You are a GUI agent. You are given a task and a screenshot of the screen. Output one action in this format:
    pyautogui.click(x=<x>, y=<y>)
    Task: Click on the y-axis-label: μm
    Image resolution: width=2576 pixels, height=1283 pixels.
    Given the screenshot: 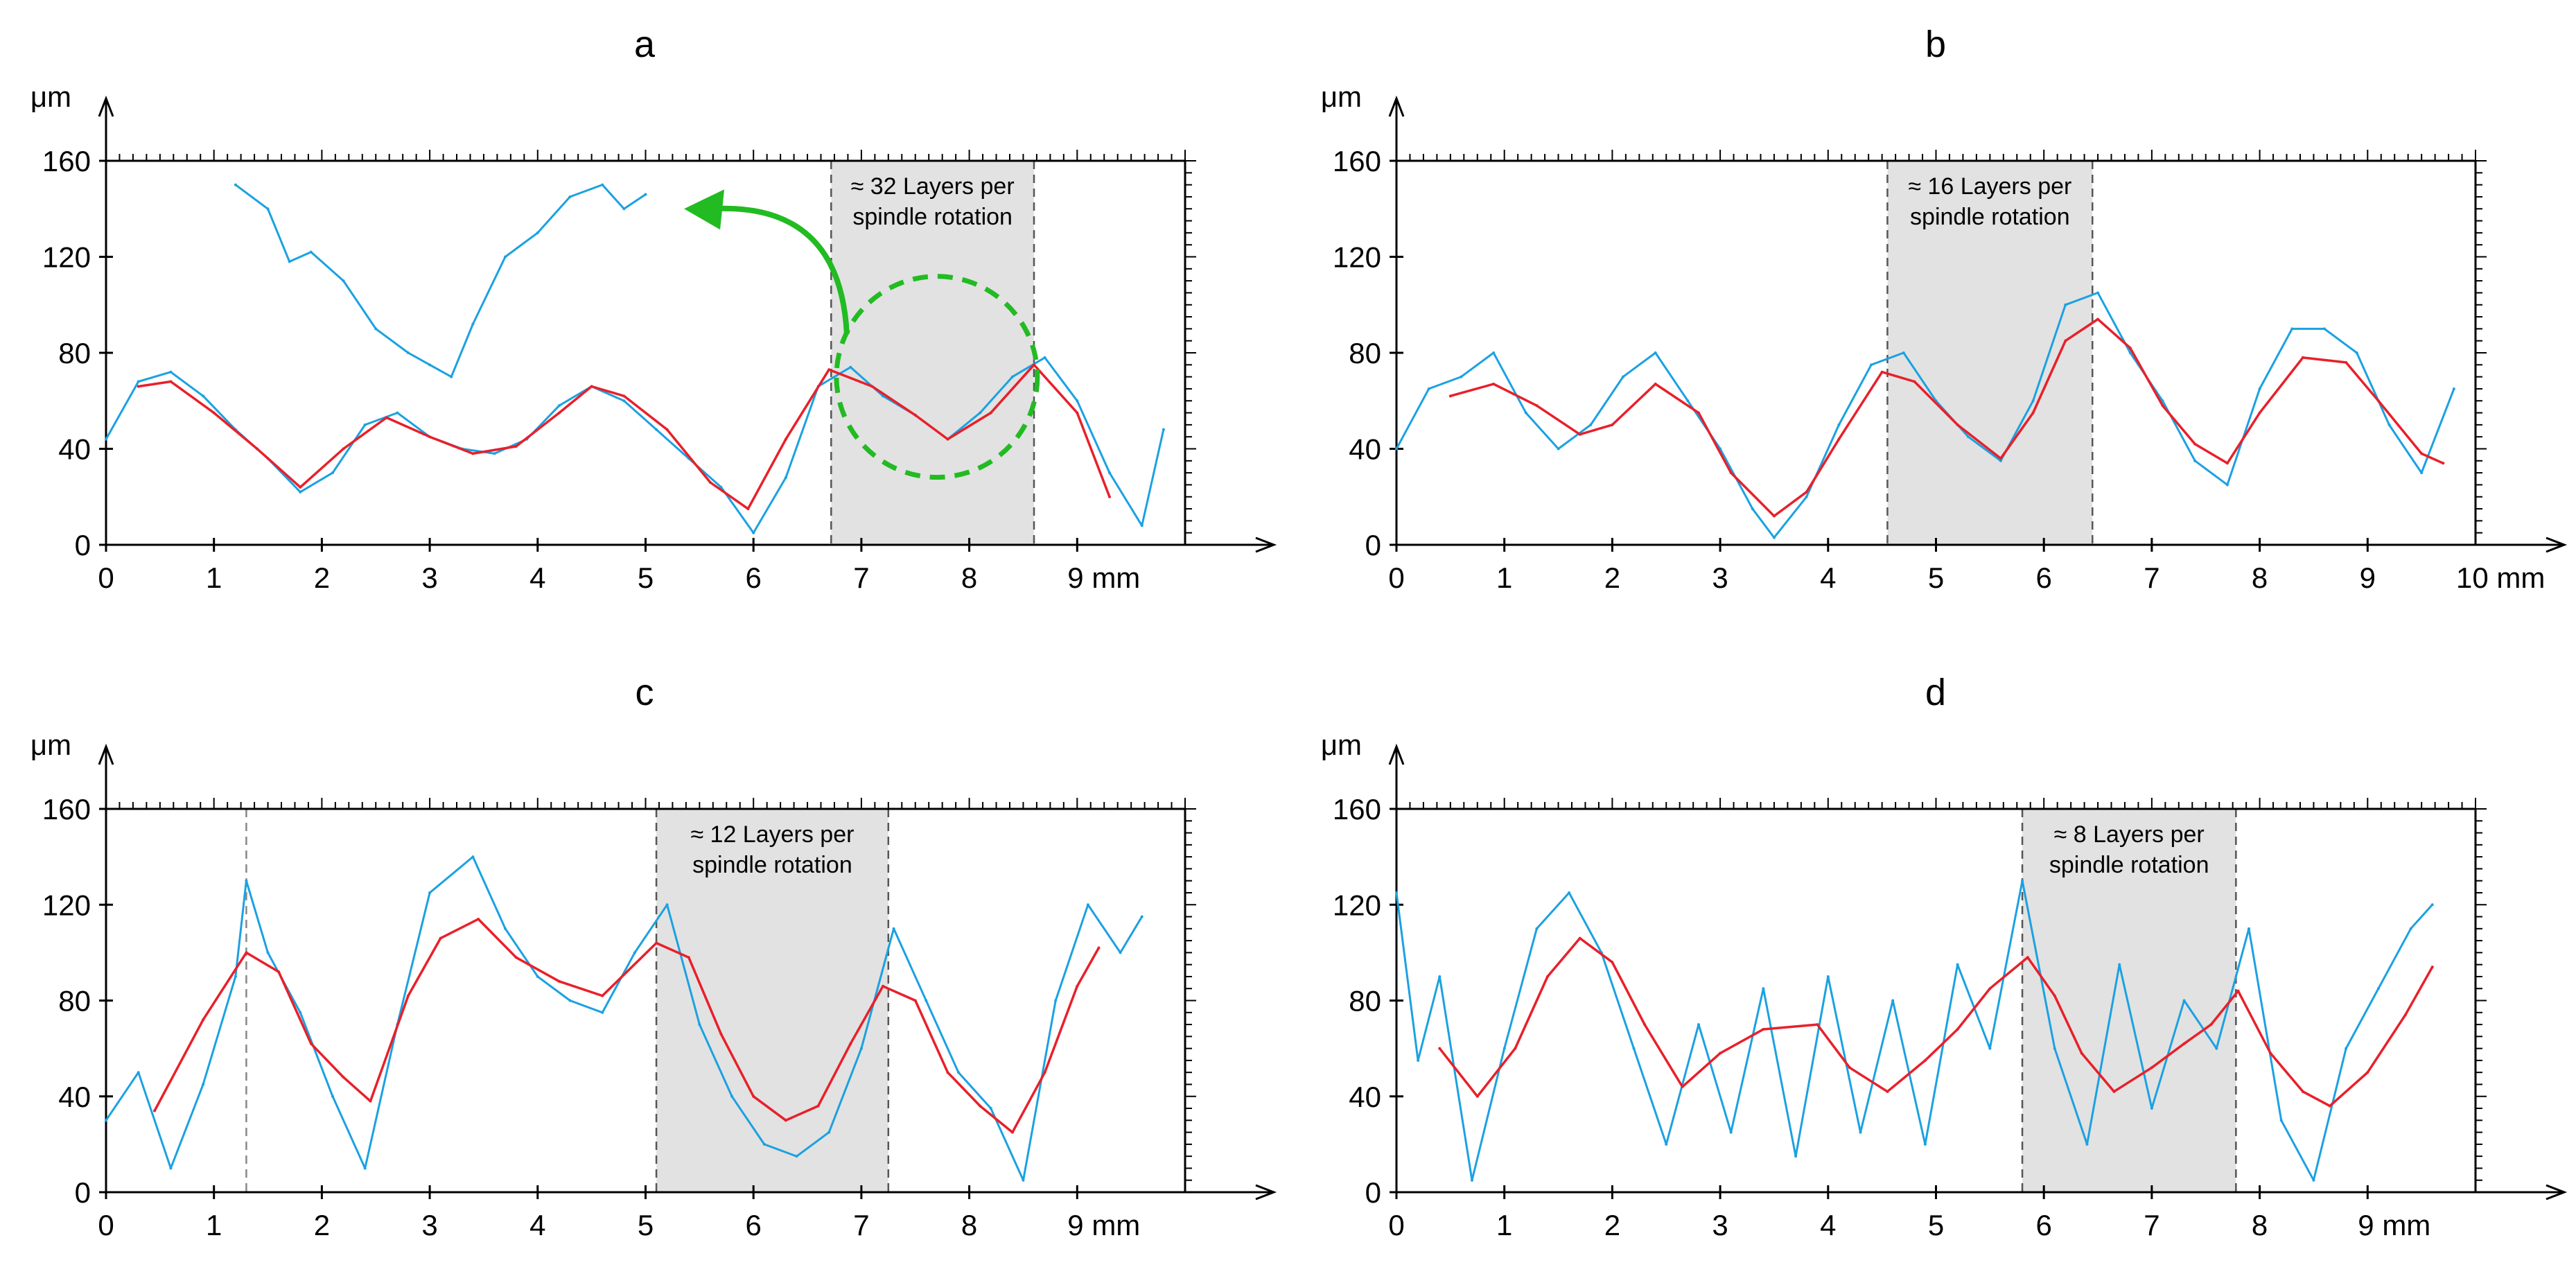 What is the action you would take?
    pyautogui.click(x=1341, y=96)
    